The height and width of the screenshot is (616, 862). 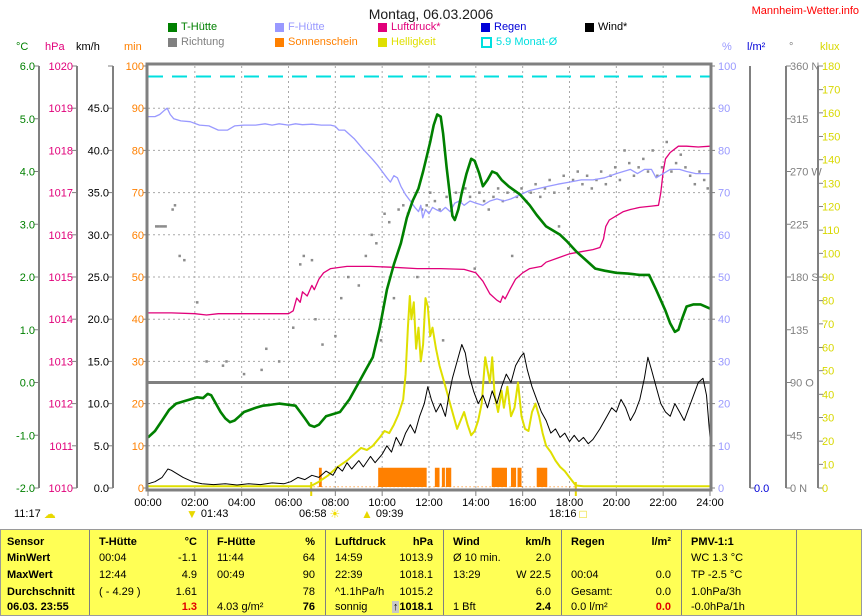 I want to click on axis-tick-label-direction: 0 N, so click(x=798, y=489).